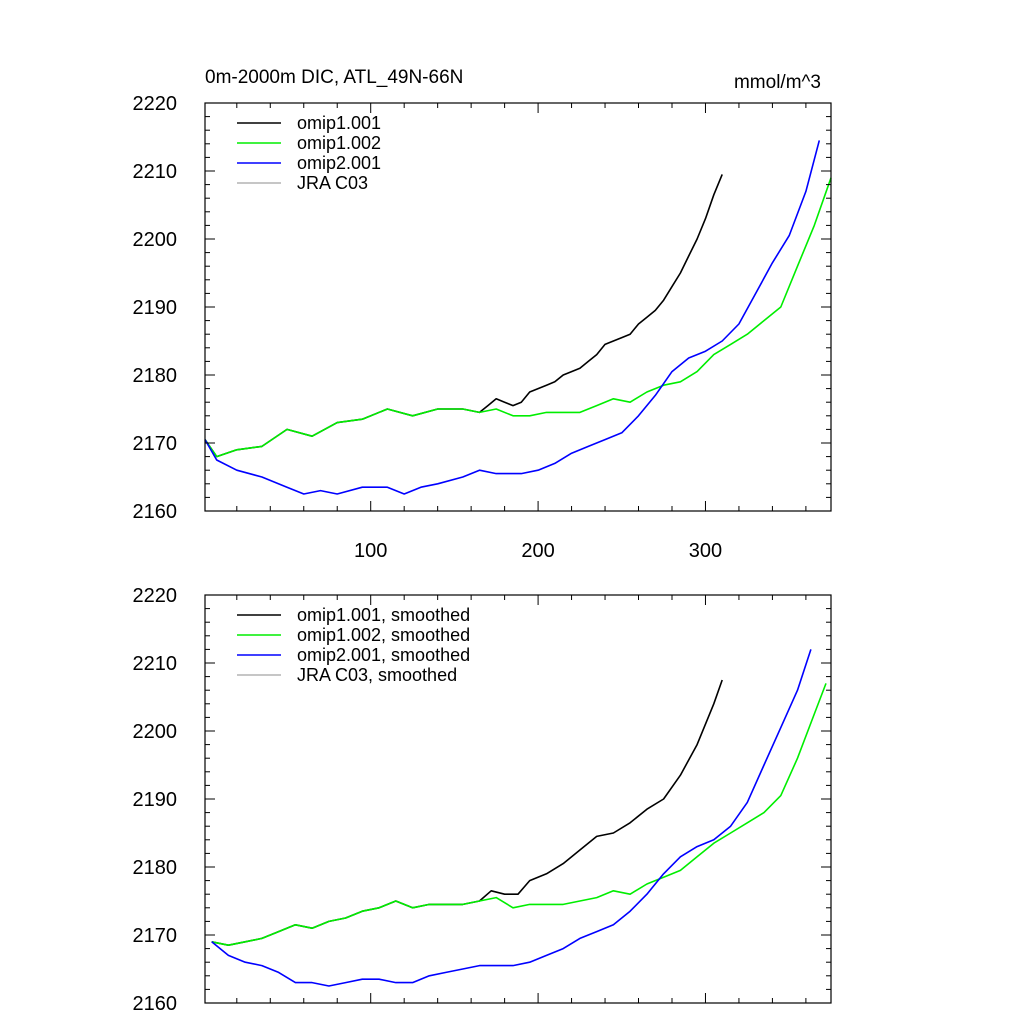  I want to click on panel1-xtick-label-1: 100, so click(370, 551).